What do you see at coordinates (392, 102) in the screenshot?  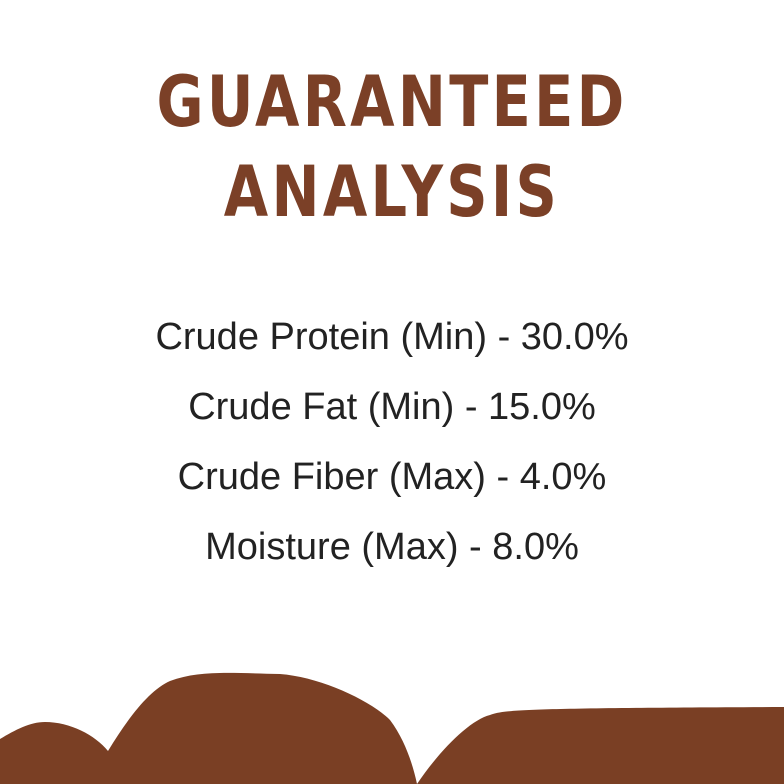 I see `title-line-1: GUARANTEED` at bounding box center [392, 102].